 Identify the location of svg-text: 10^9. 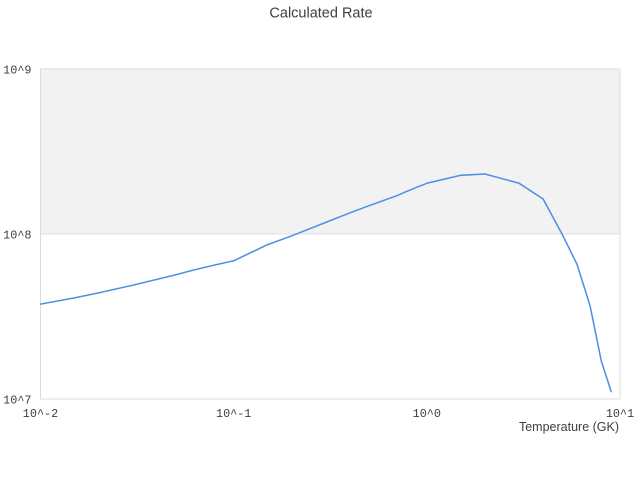
(17, 70).